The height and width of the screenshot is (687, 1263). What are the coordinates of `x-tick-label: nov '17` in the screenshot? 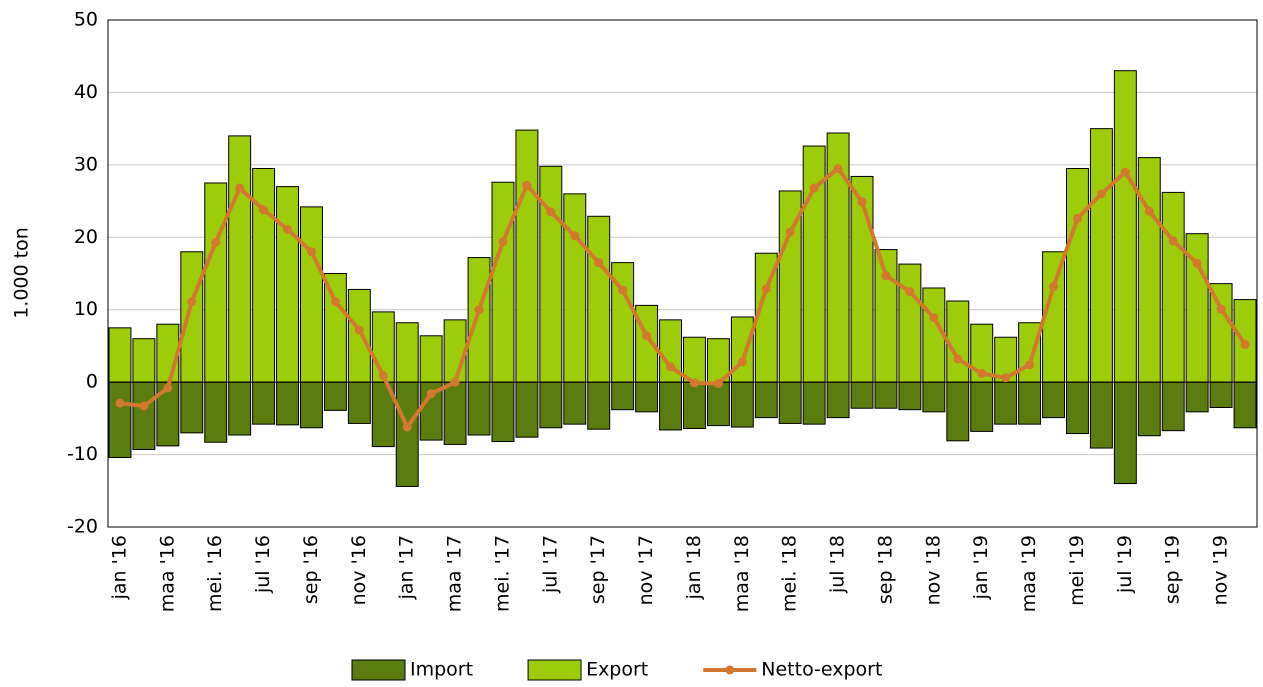 It's located at (646, 570).